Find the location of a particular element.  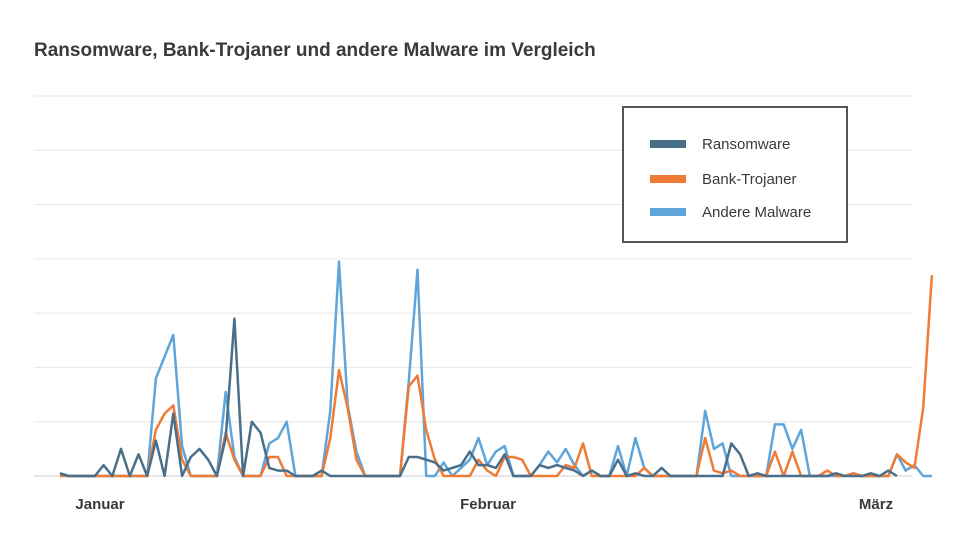

legend-item-bank-trojaner: Bank-Trojaner is located at coordinates (723, 179).